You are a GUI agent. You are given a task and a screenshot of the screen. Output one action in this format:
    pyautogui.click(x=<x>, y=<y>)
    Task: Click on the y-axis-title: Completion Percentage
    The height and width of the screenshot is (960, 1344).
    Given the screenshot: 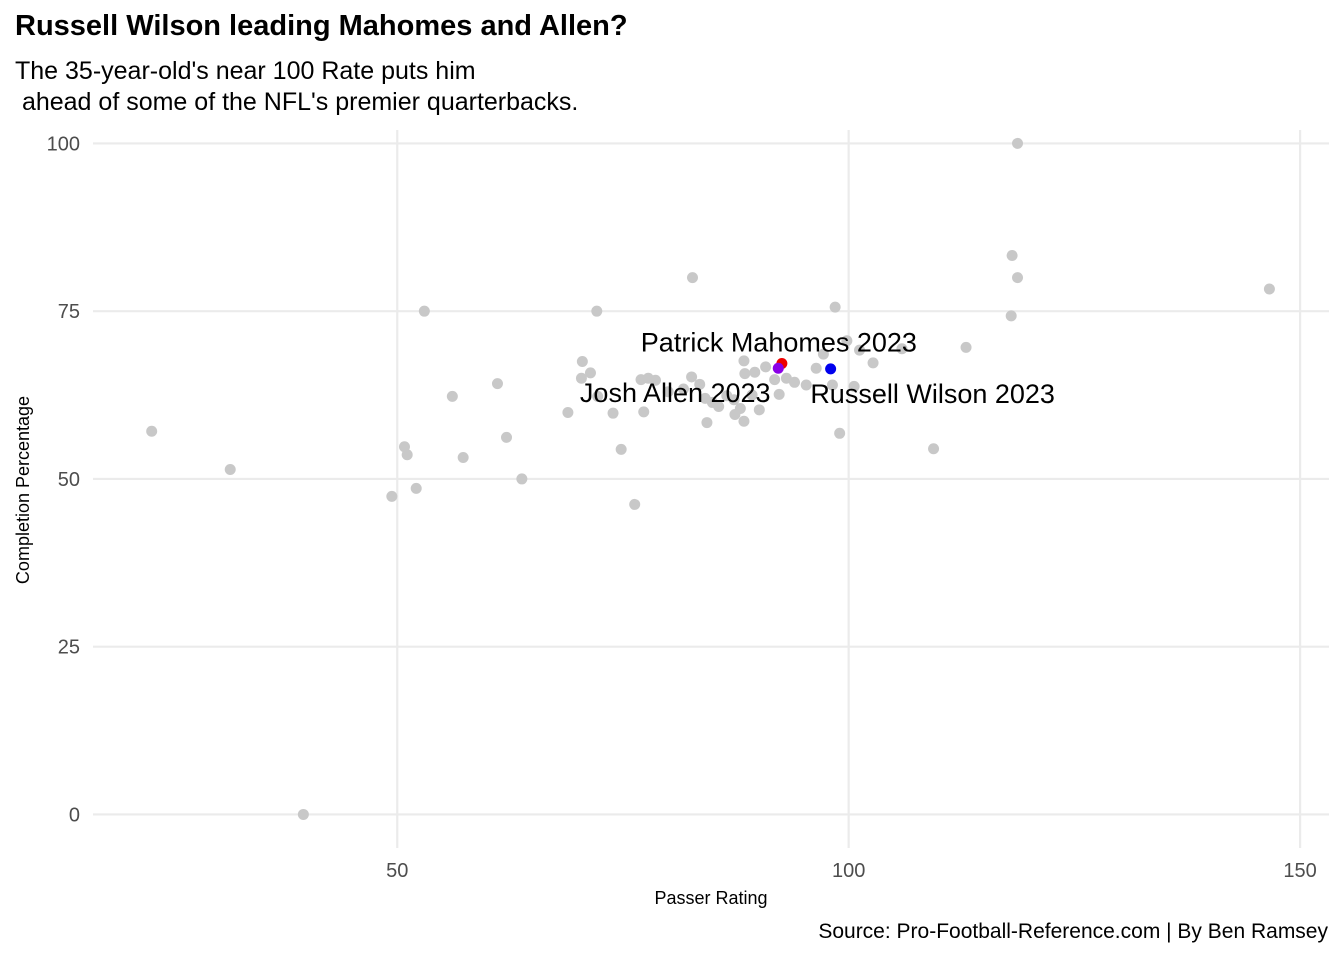 What is the action you would take?
    pyautogui.click(x=23, y=490)
    